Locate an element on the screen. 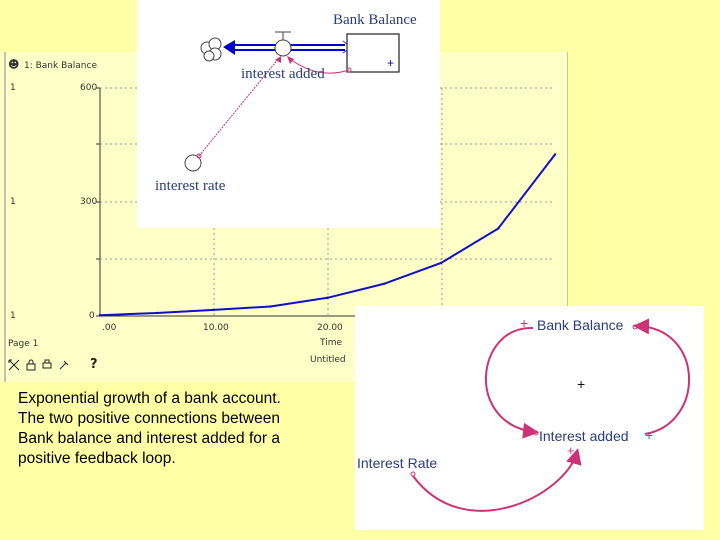  y-tick-0: 0 is located at coordinates (92, 316).